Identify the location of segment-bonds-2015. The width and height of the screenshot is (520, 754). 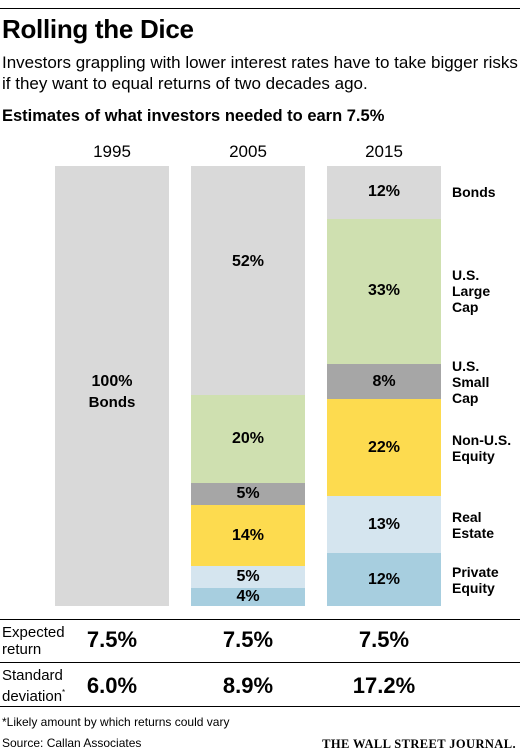
(384, 192).